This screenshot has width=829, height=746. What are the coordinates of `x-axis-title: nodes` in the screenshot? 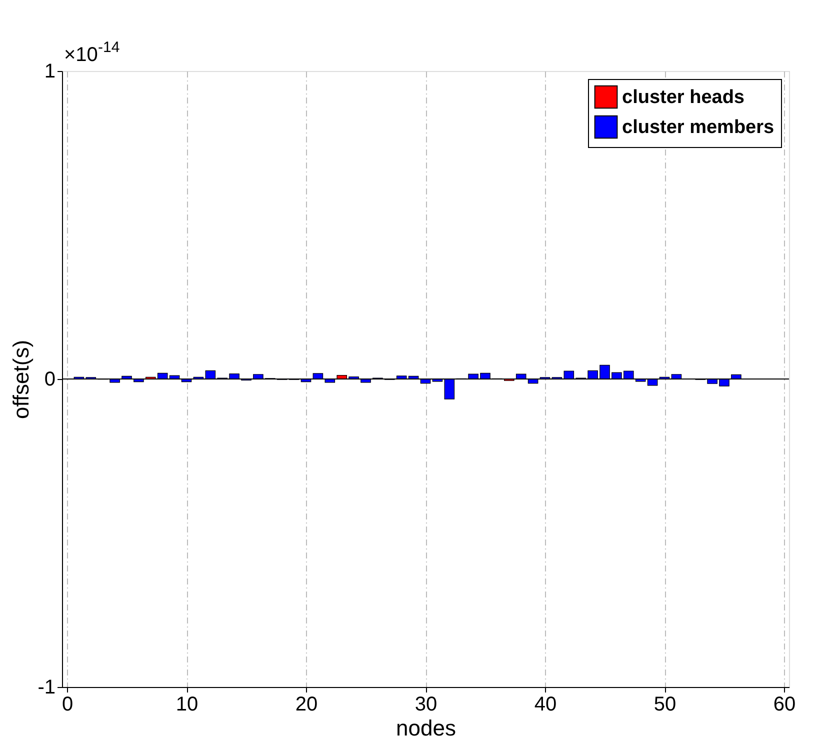 It's located at (426, 728).